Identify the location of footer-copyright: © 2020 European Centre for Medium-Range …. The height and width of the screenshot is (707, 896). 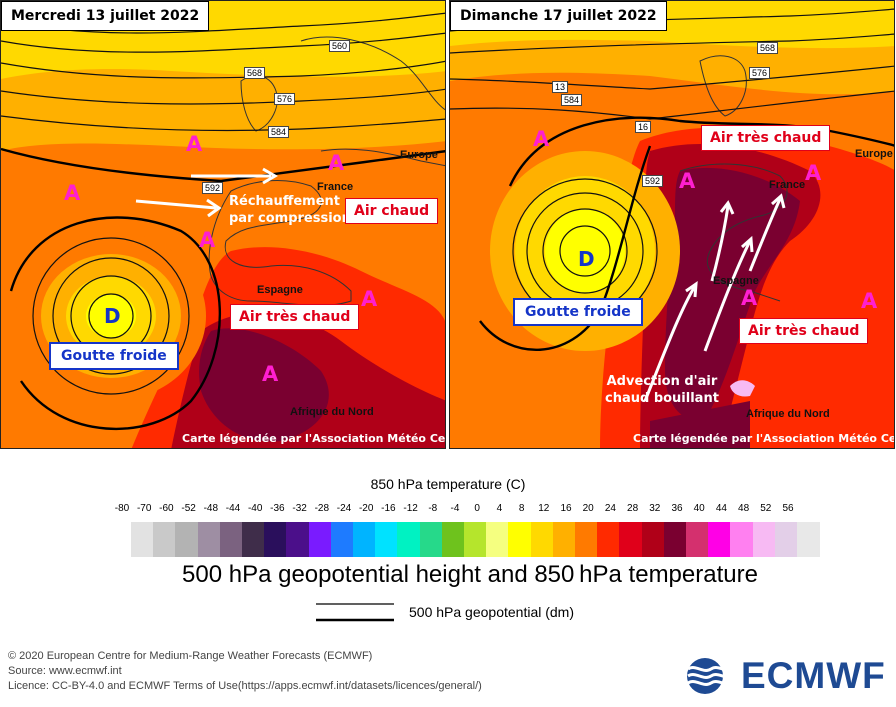
(190, 656).